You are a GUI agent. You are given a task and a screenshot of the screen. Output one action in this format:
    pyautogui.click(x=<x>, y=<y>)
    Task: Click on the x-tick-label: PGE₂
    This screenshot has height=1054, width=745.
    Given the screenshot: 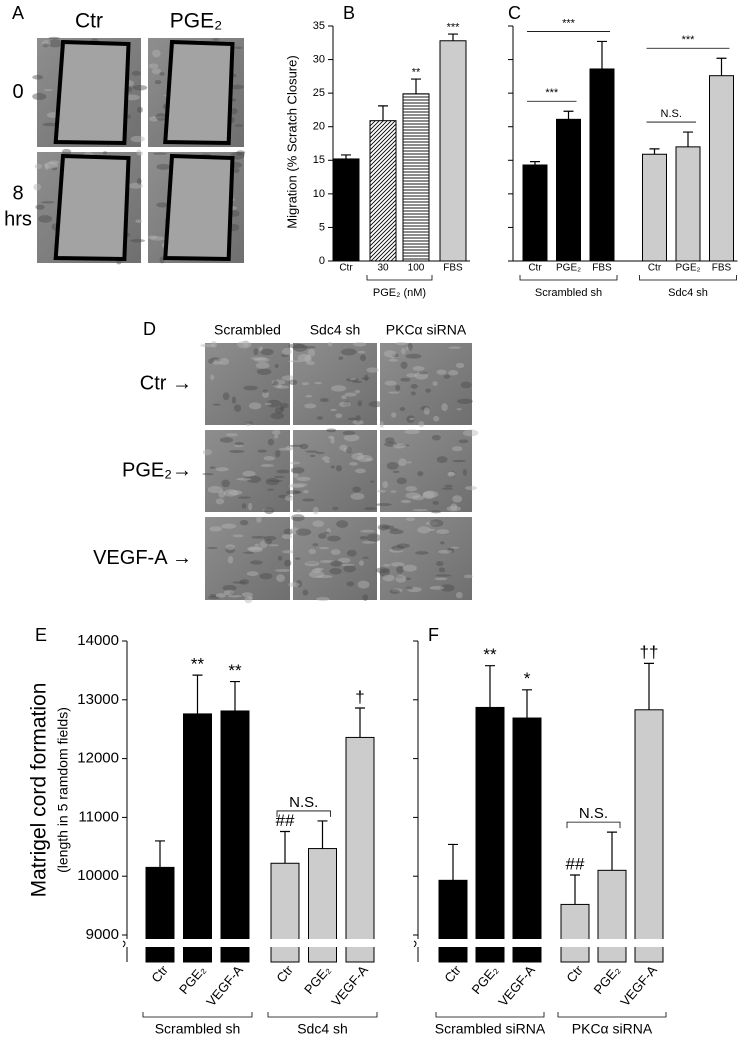 What is the action you would take?
    pyautogui.click(x=317, y=979)
    